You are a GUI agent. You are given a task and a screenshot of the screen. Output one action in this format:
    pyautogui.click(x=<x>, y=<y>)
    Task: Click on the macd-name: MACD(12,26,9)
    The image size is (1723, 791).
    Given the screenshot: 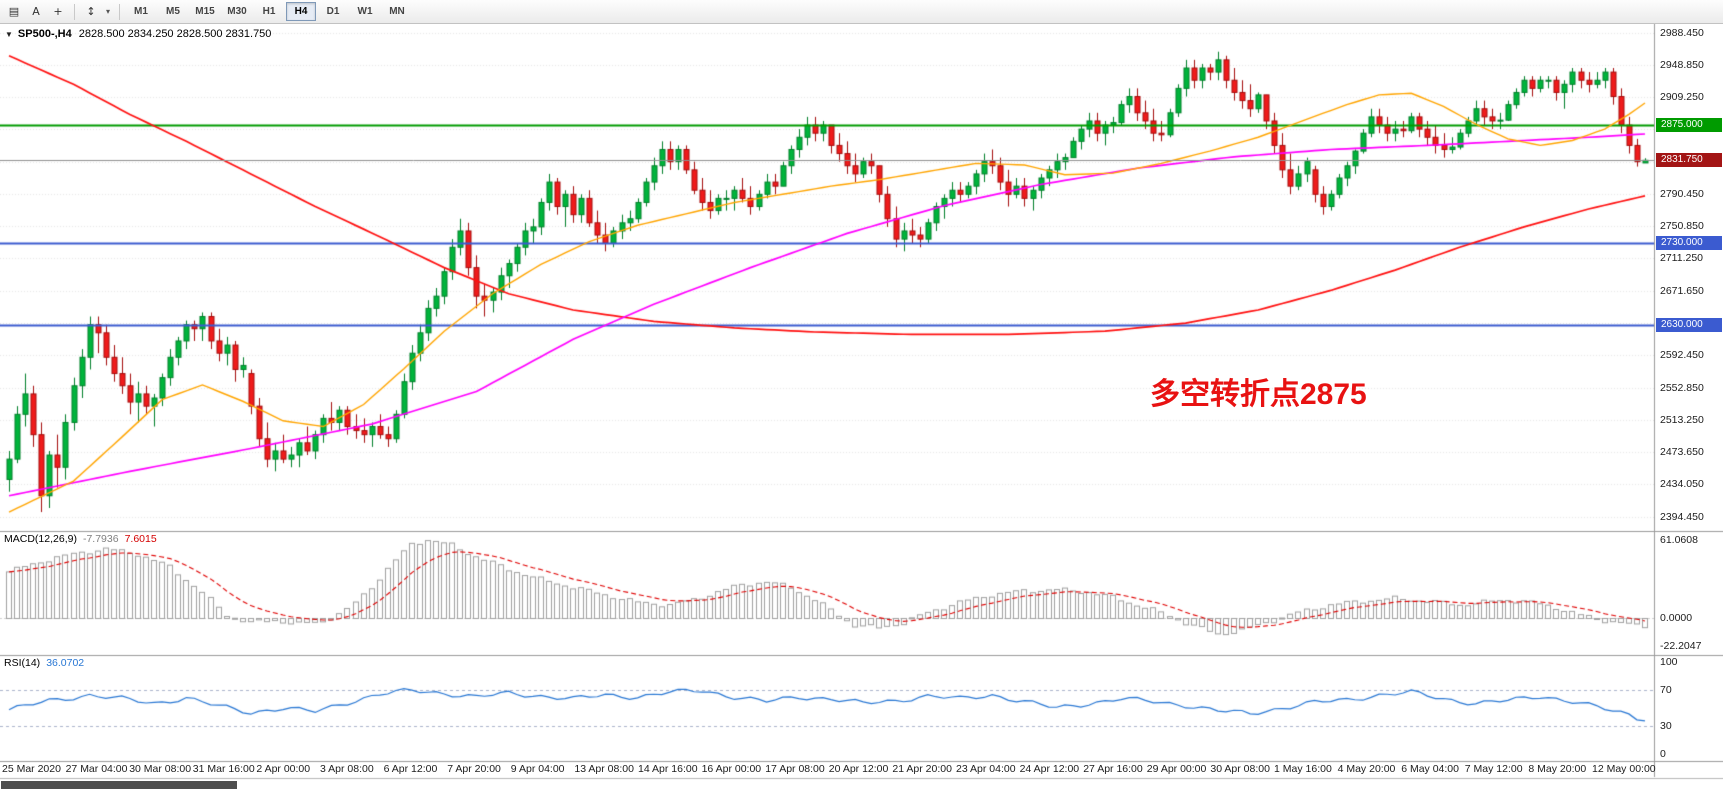 What is the action you would take?
    pyautogui.click(x=40, y=539)
    